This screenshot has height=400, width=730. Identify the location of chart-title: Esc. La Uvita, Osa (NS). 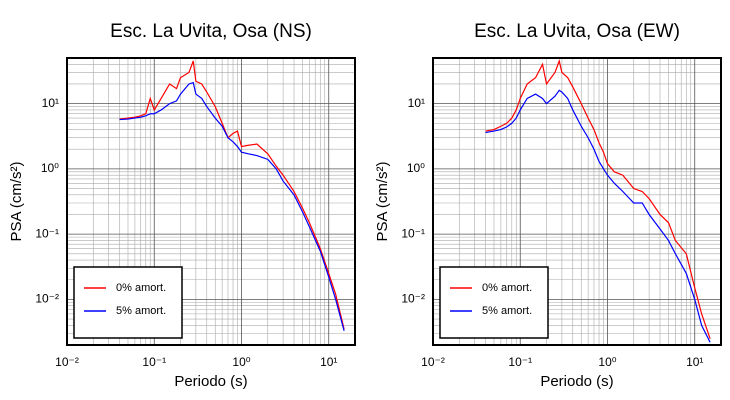
(211, 31).